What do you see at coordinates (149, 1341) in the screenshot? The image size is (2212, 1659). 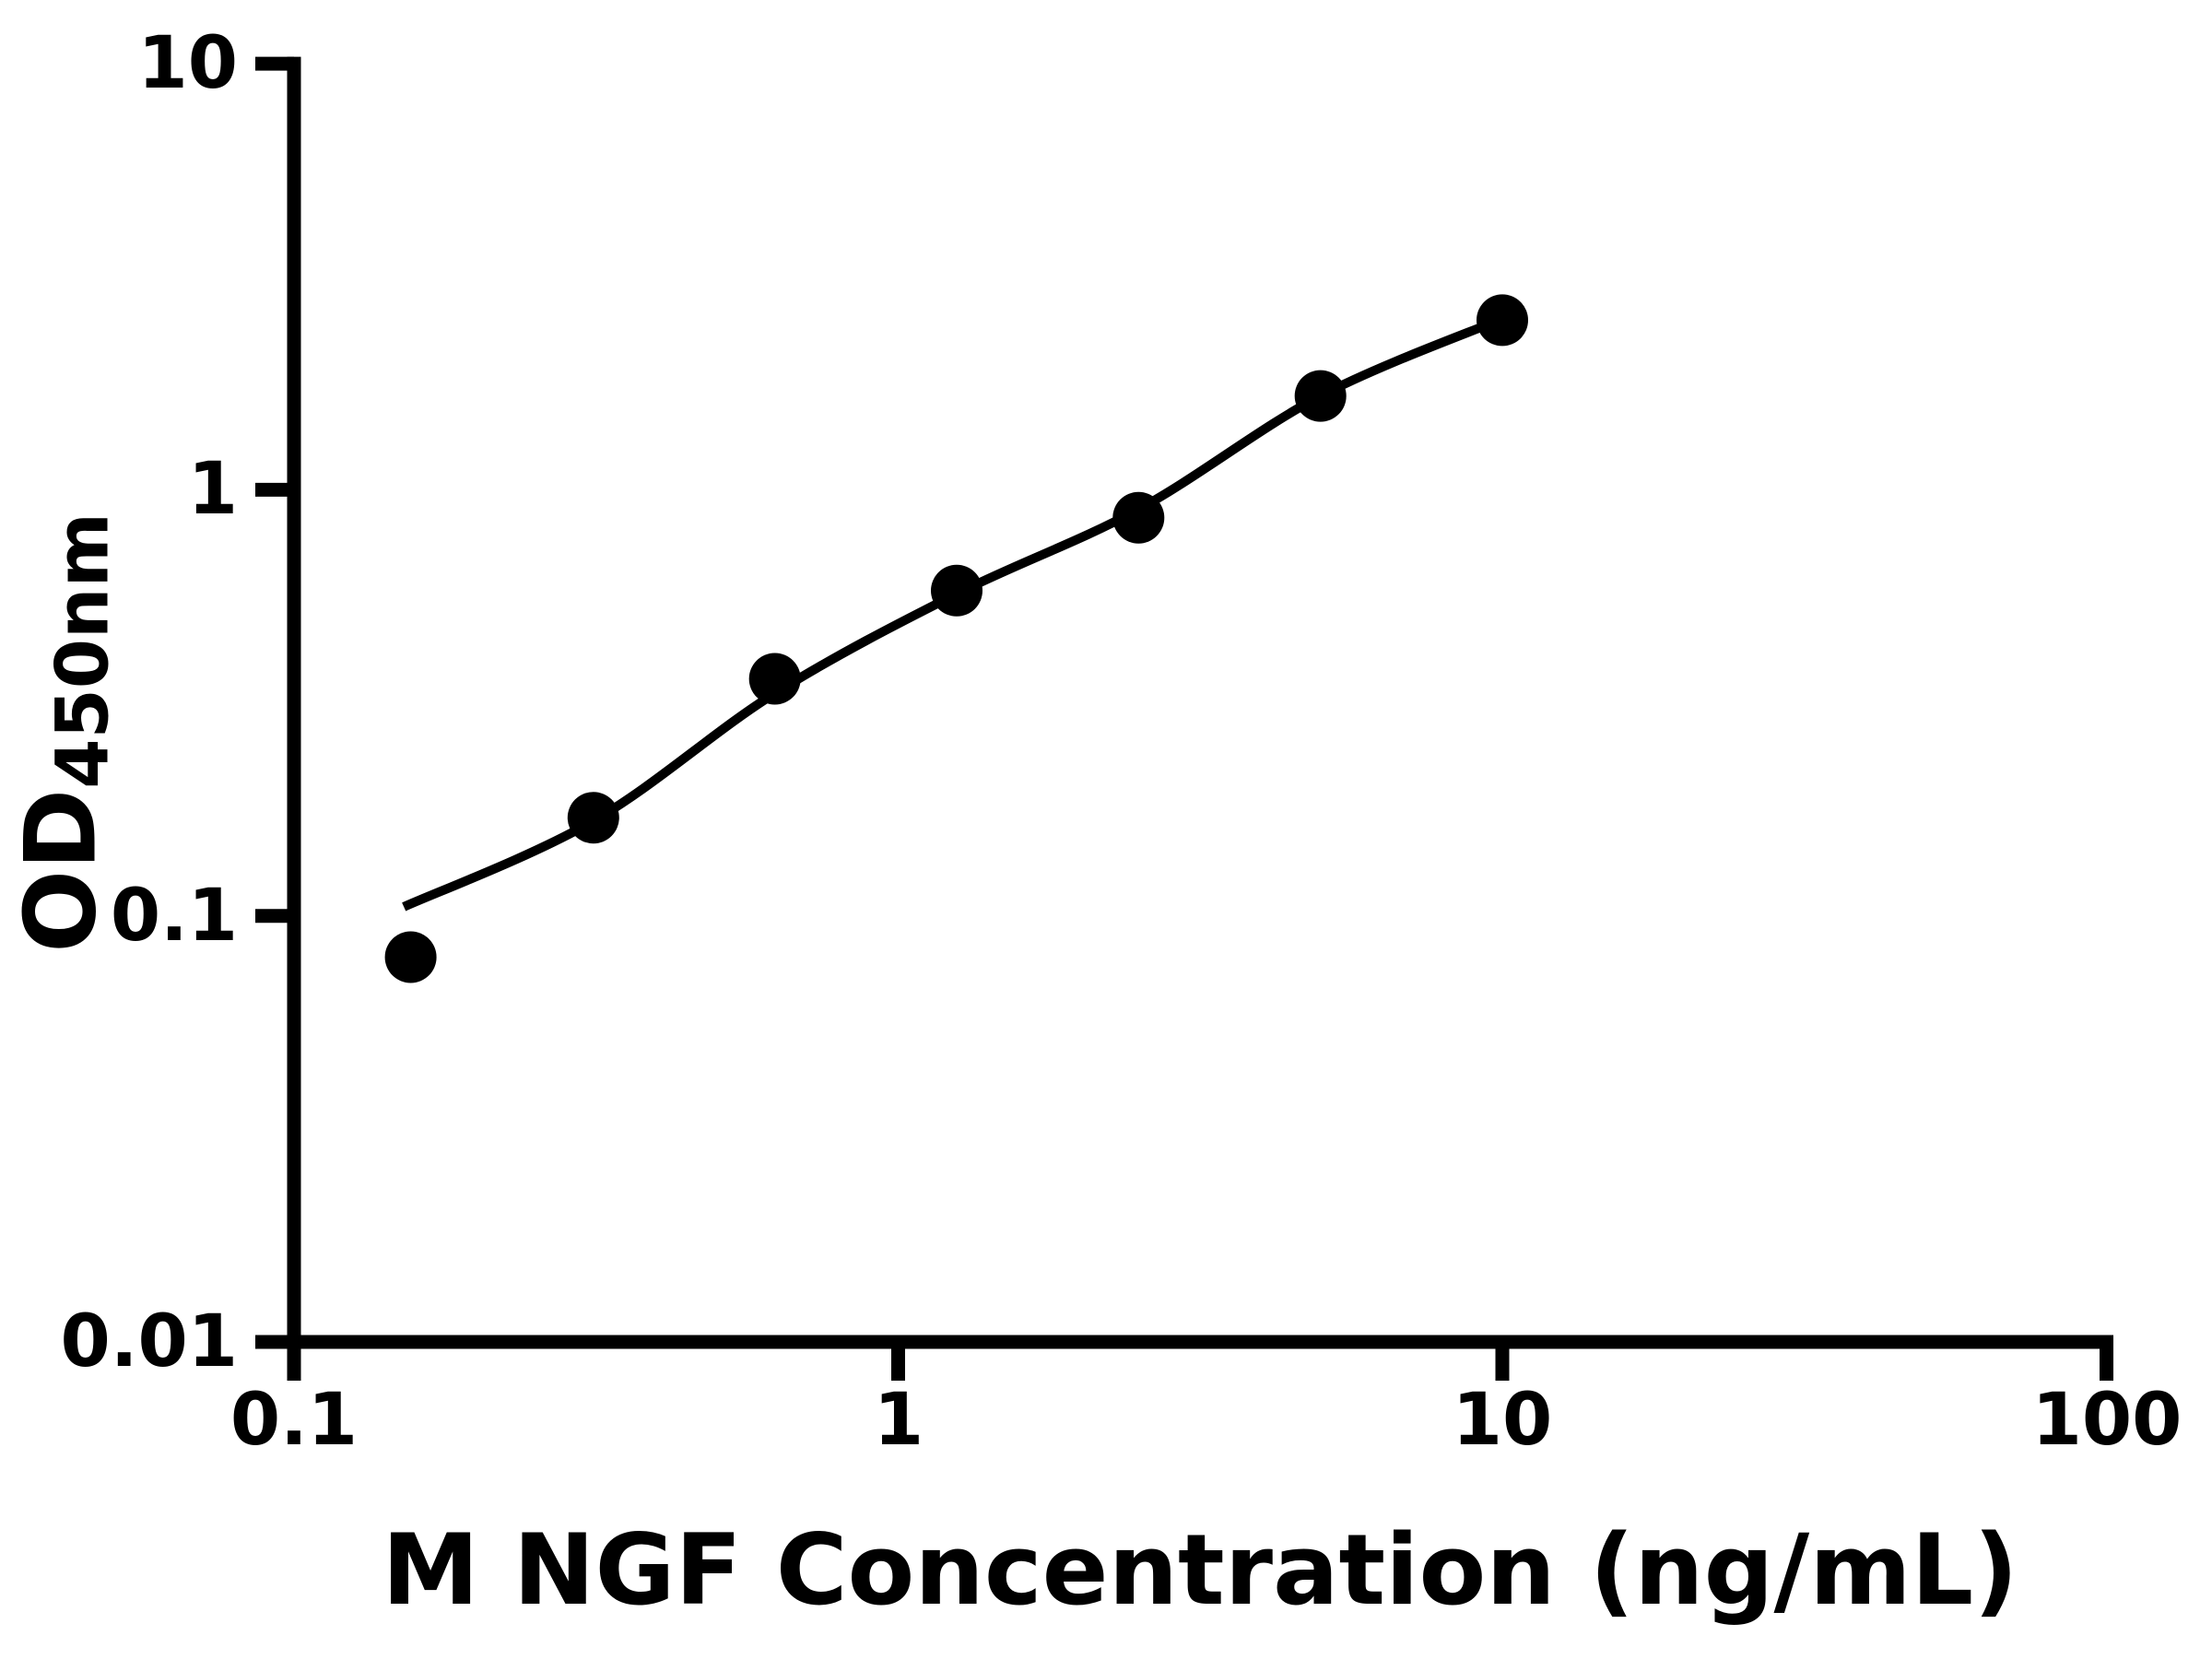 I see `y-tick-label-0-01: 0.01` at bounding box center [149, 1341].